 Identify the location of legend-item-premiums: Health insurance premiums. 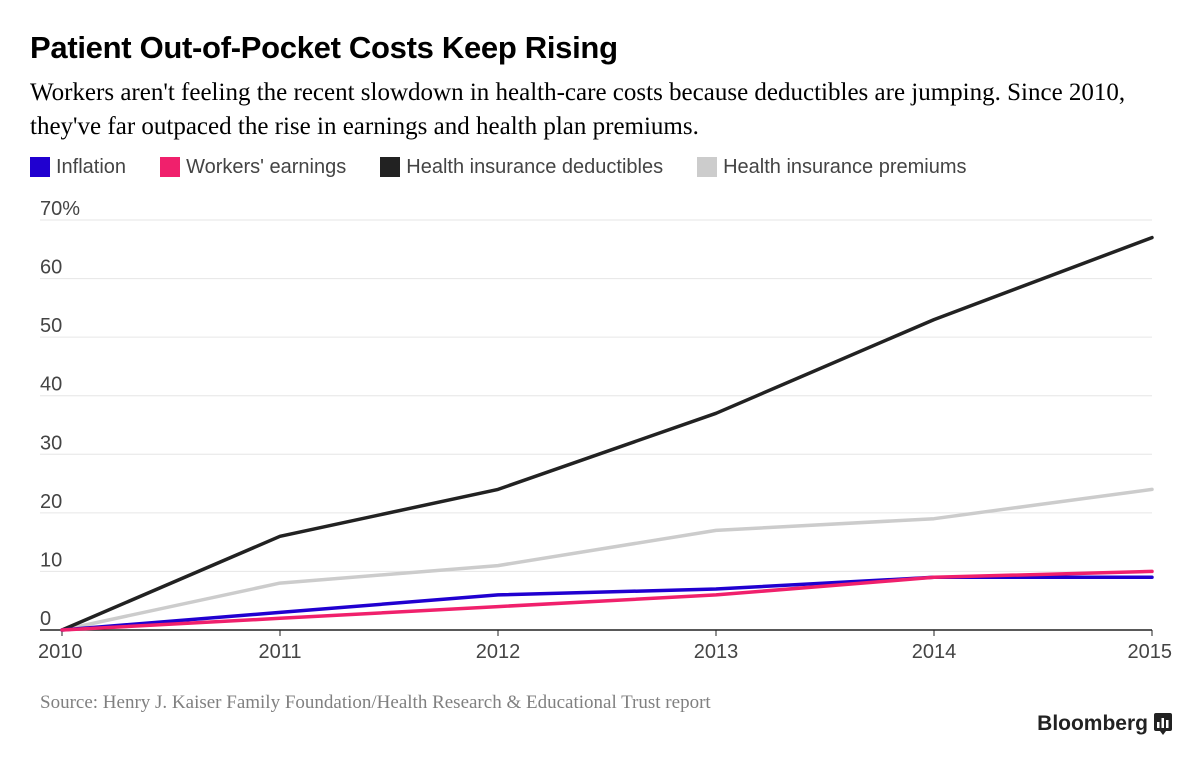
(832, 167).